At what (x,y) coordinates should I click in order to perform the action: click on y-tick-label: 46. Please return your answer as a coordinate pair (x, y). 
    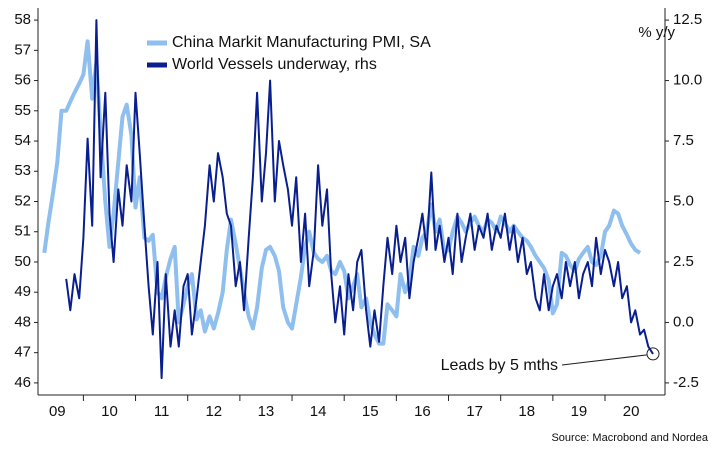
    Looking at the image, I should click on (22, 382).